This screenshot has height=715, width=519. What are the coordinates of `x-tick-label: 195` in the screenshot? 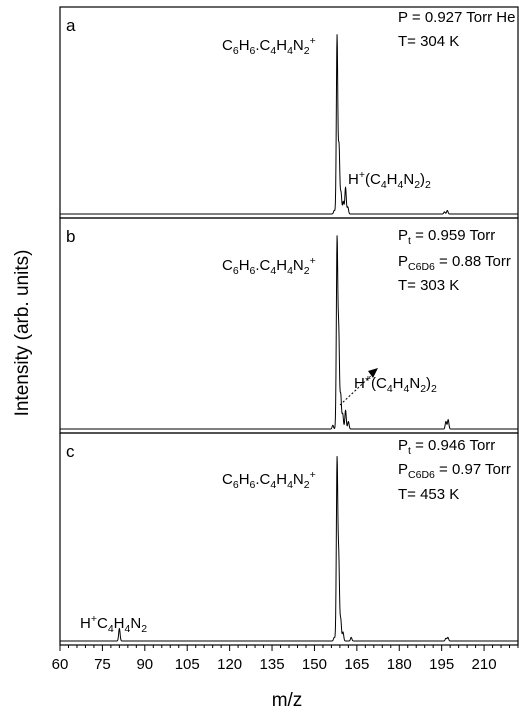 It's located at (441, 664).